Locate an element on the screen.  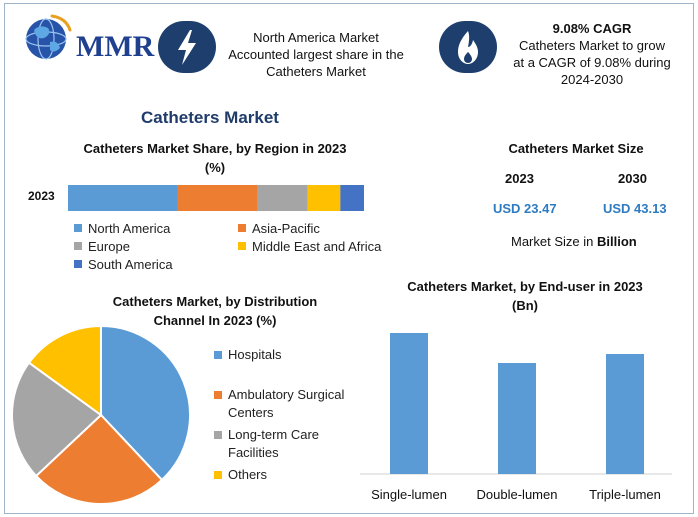
region-stacked-bar is located at coordinates (216, 198).